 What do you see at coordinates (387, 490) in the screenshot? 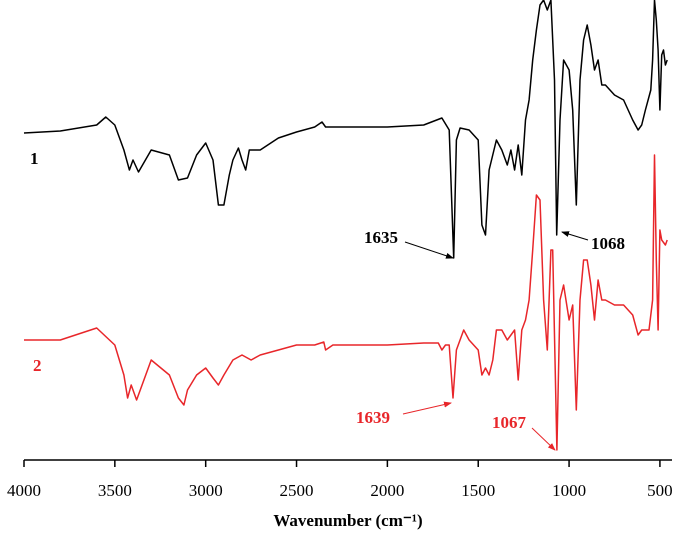
I see `x-tick-label: 2000` at bounding box center [387, 490].